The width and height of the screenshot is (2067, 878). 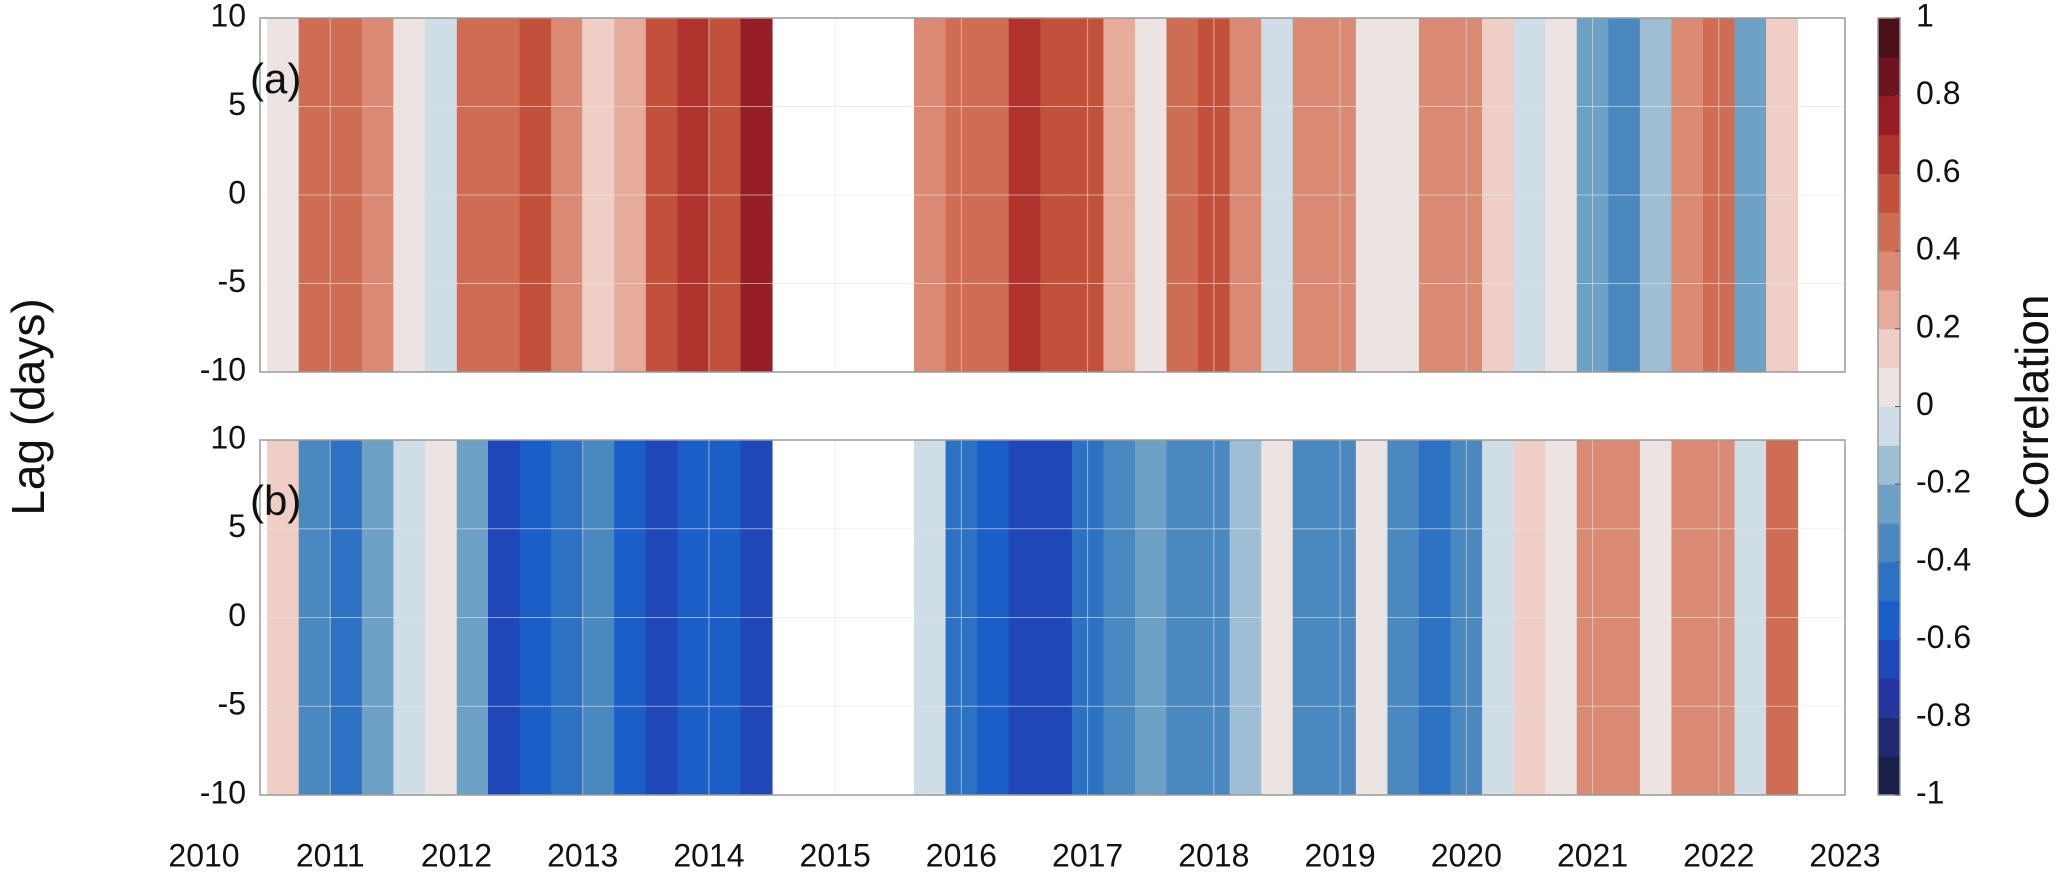 I want to click on x-tick-label: 2016, so click(x=961, y=855).